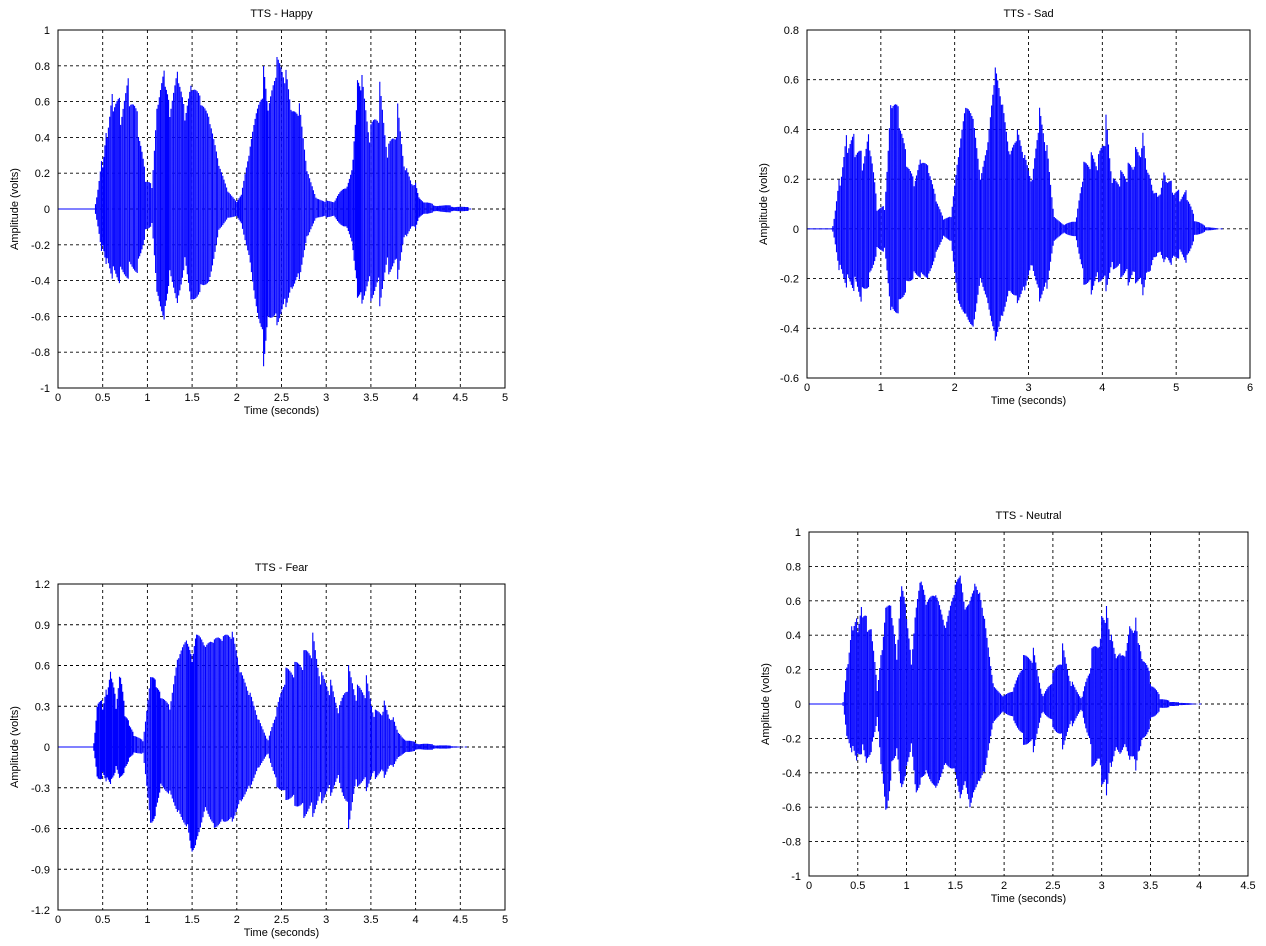 The image size is (1266, 946). I want to click on chart-happy-y-tick-label: 1, so click(47, 31).